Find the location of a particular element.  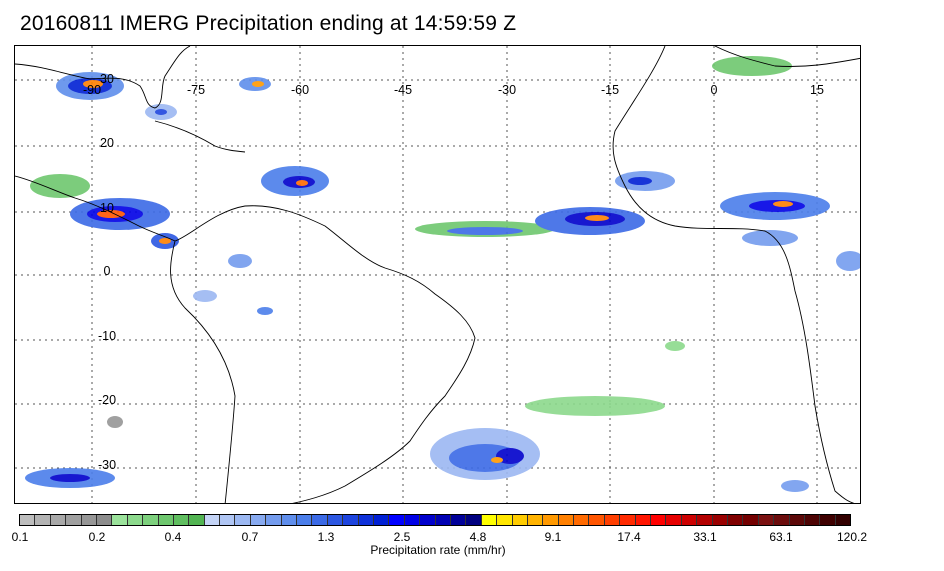

south-america-west-coast is located at coordinates (203, 371).